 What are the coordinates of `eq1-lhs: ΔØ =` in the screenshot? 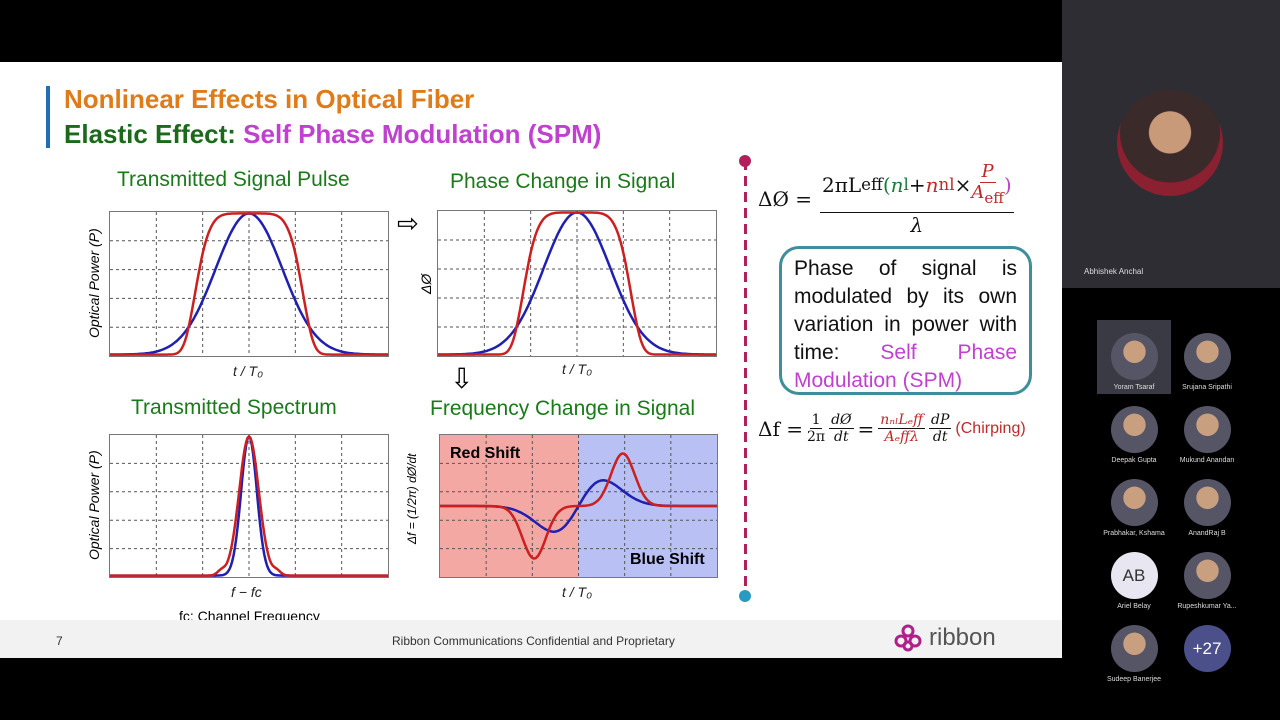 It's located at (785, 199).